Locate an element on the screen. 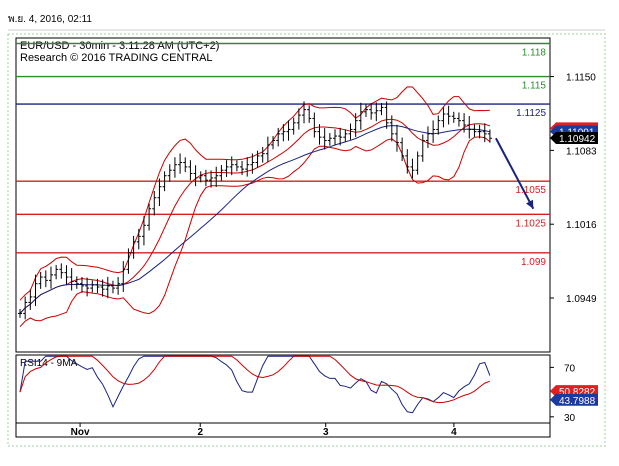 The height and width of the screenshot is (466, 619). x-axis-strip is located at coordinates (283, 430).